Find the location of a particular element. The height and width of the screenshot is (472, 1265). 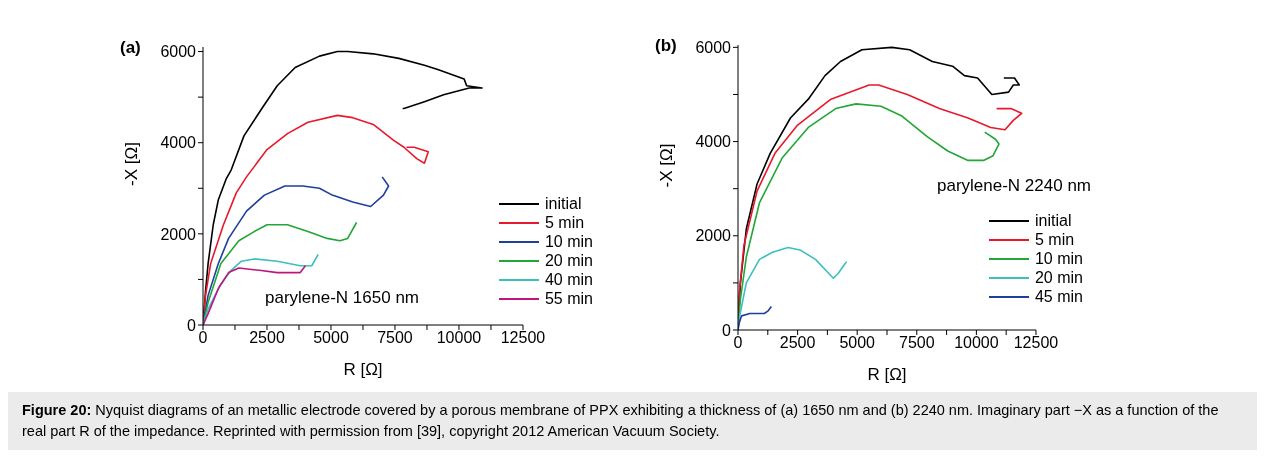

annotation: parylene-N 2240 nm is located at coordinates (1014, 186).